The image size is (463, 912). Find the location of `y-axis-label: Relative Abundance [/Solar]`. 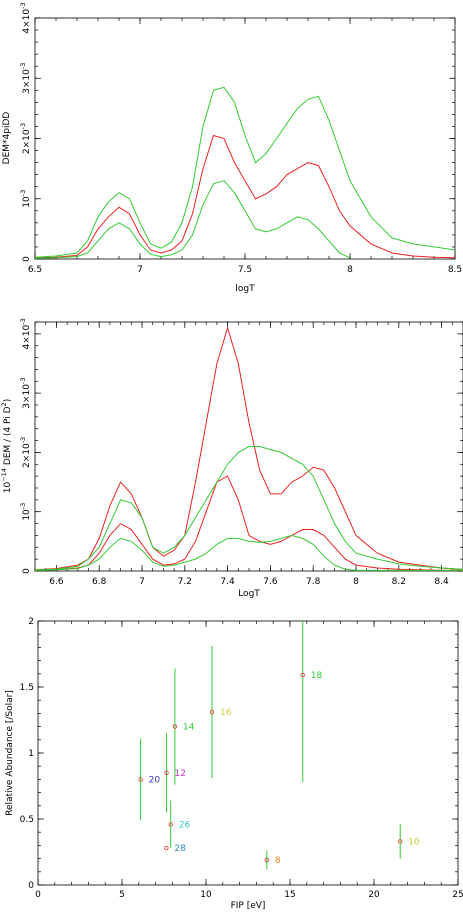

y-axis-label: Relative Abundance [/Solar] is located at coordinates (10, 753).